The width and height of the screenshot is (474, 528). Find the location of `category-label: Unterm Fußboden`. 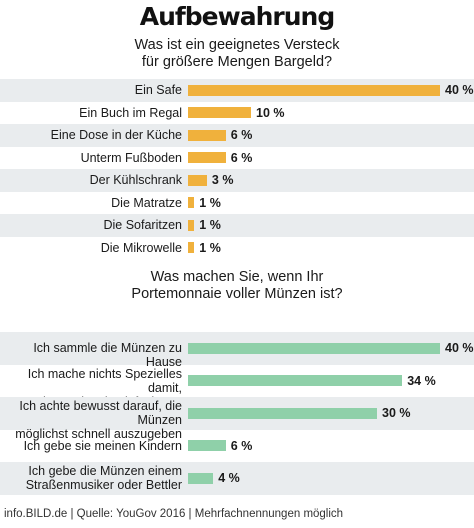

category-label: Unterm Fußboden is located at coordinates (131, 157).